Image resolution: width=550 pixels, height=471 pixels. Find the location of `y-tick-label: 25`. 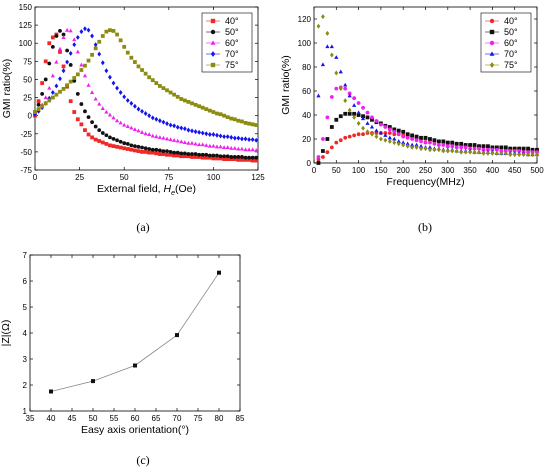

y-tick-label: 25 is located at coordinates (27, 98).